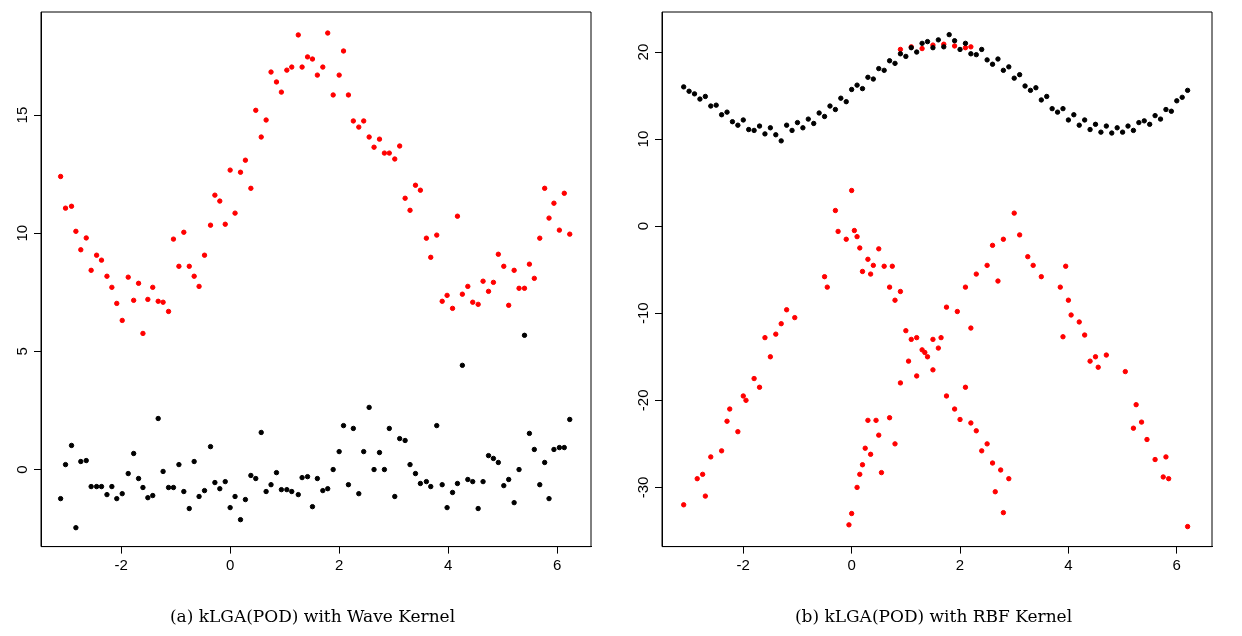 Image resolution: width=1242 pixels, height=636 pixels. I want to click on text: (b) kLGA(POD) with RBF Kernel, so click(933, 616).